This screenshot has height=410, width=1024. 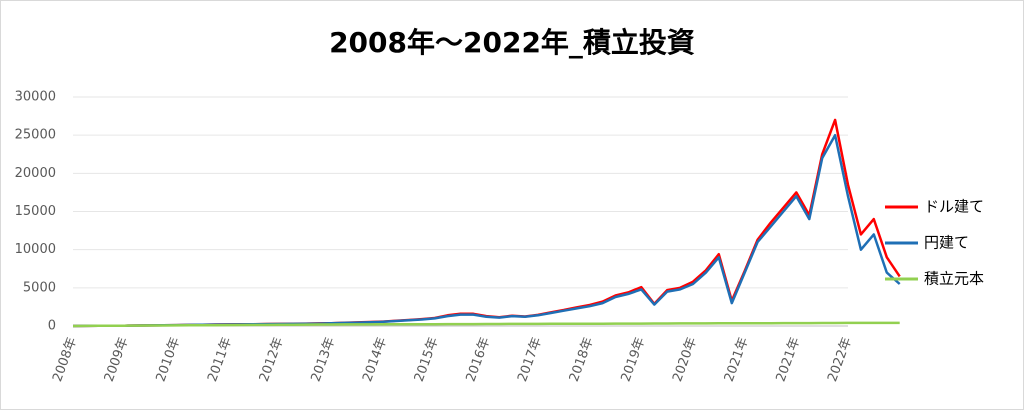 I want to click on y-tick-label: 25000, so click(x=35, y=135).